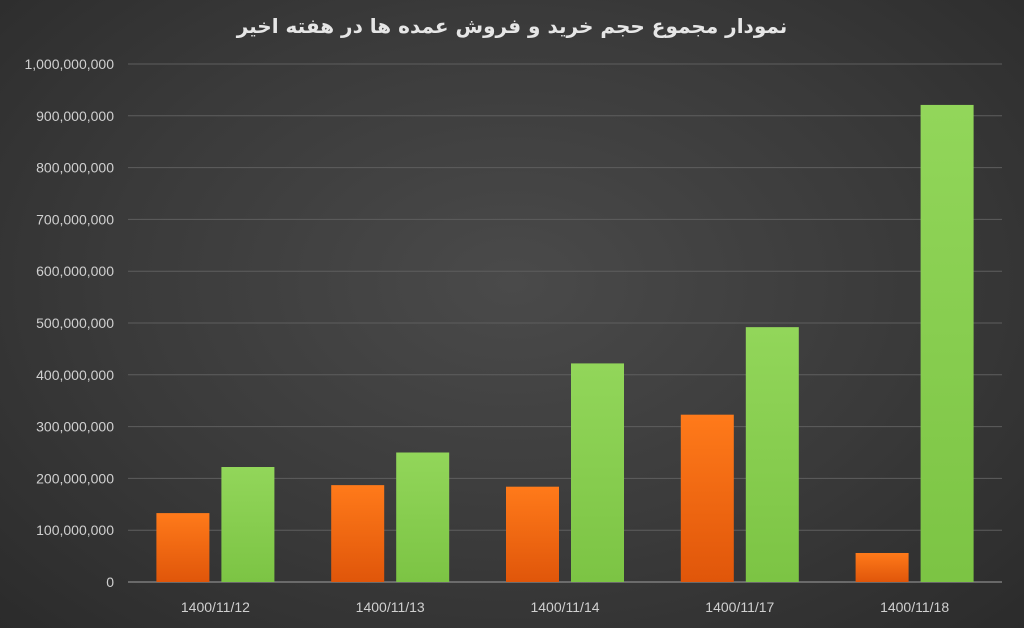  Describe the element at coordinates (75, 323) in the screenshot. I see `y-tick-label: 500,000,000` at that location.